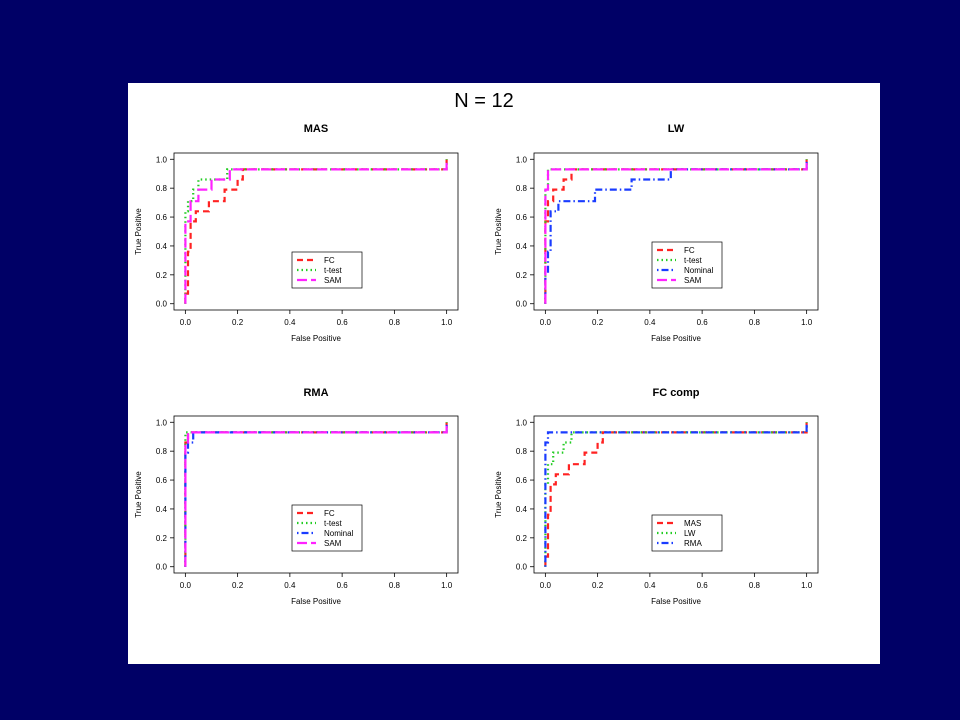 The width and height of the screenshot is (960, 720). I want to click on y-tick-label-lw-2: 0.4, so click(522, 246).